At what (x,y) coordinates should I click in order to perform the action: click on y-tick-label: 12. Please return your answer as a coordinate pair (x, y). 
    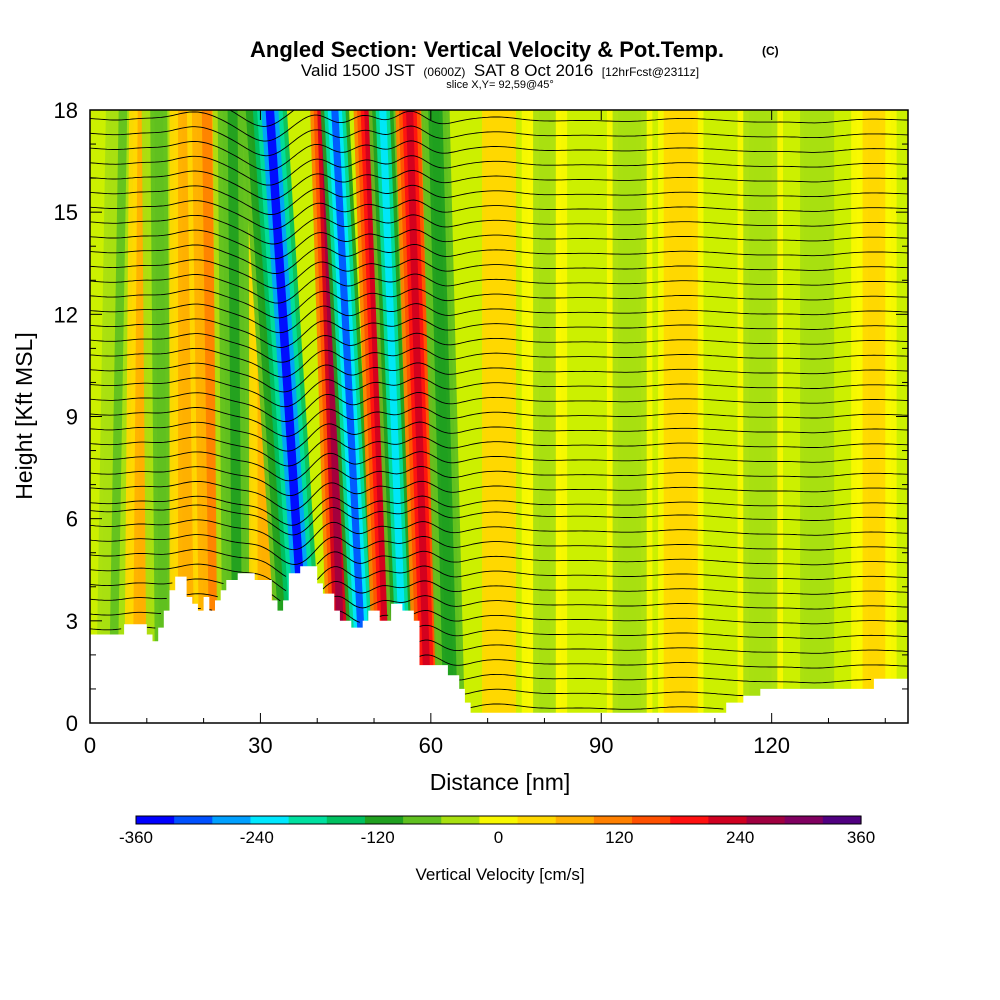
    Looking at the image, I should click on (66, 314).